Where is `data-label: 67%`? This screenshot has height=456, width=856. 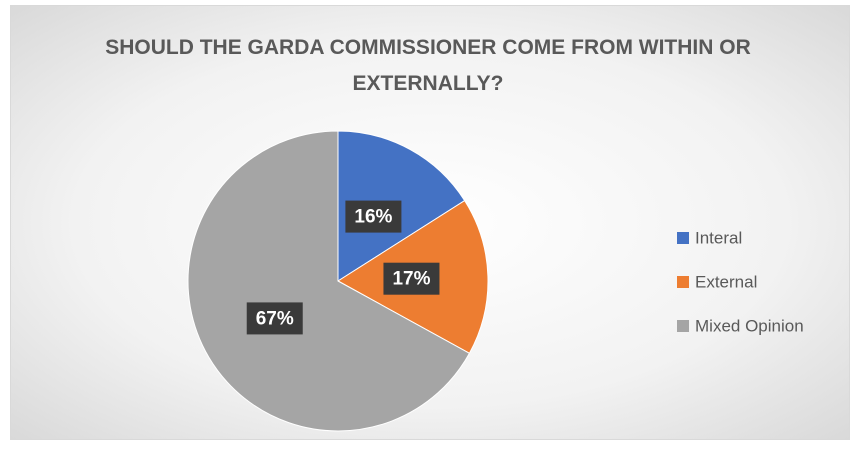 data-label: 67% is located at coordinates (275, 318).